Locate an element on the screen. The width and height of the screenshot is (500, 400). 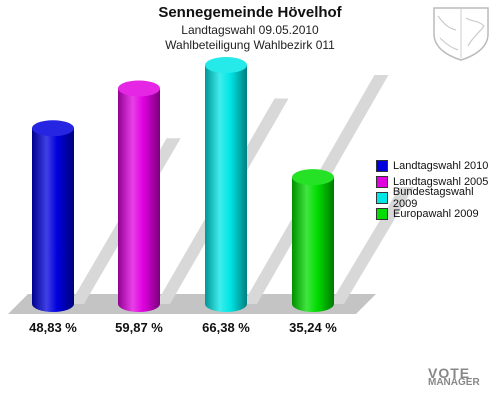
legend-label-4: Europawahl 2009 is located at coordinates (436, 214).